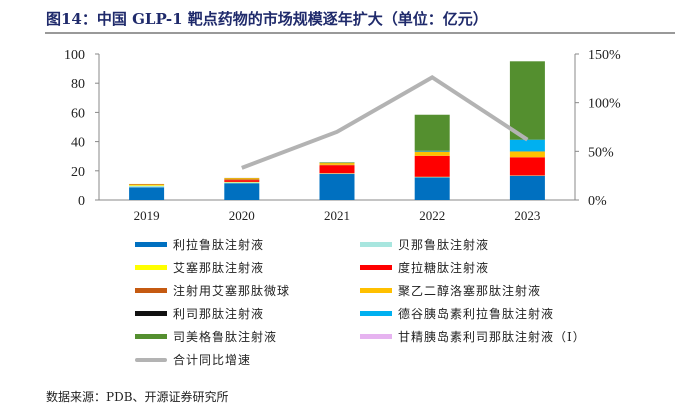 This screenshot has height=410, width=689. I want to click on y-tick-label: 20, so click(78, 172).